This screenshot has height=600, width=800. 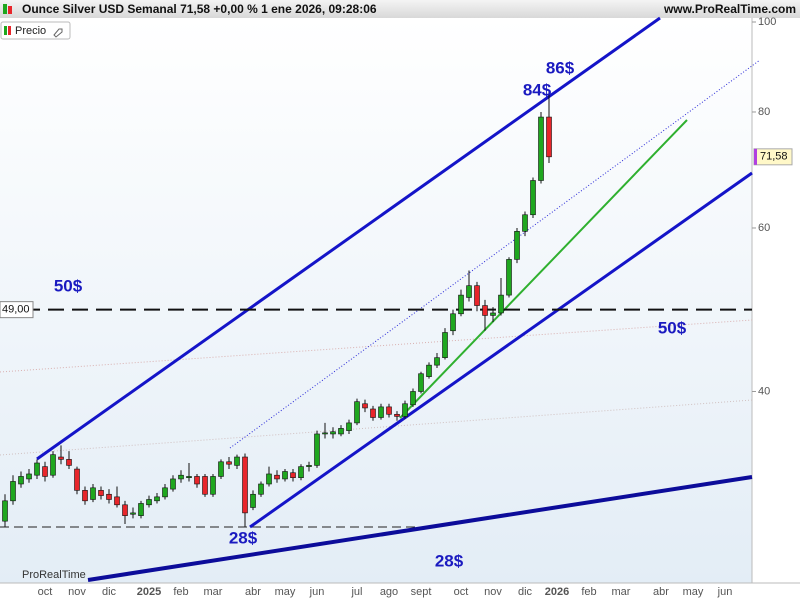 I want to click on annotation: 84$, so click(x=537, y=89).